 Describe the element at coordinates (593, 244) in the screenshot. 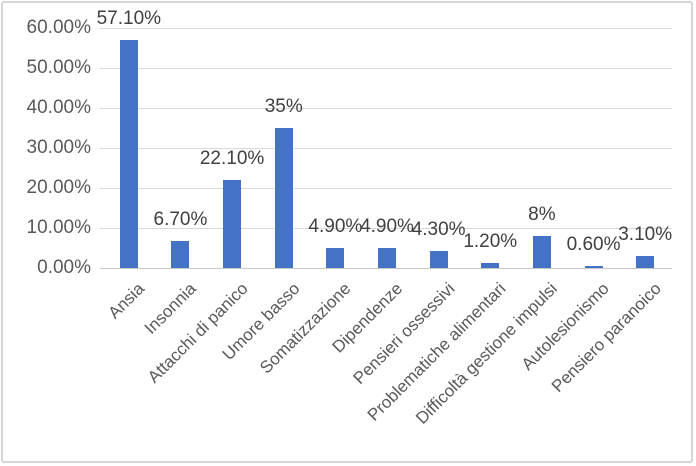

I see `bar-data-label: 0.60%` at that location.